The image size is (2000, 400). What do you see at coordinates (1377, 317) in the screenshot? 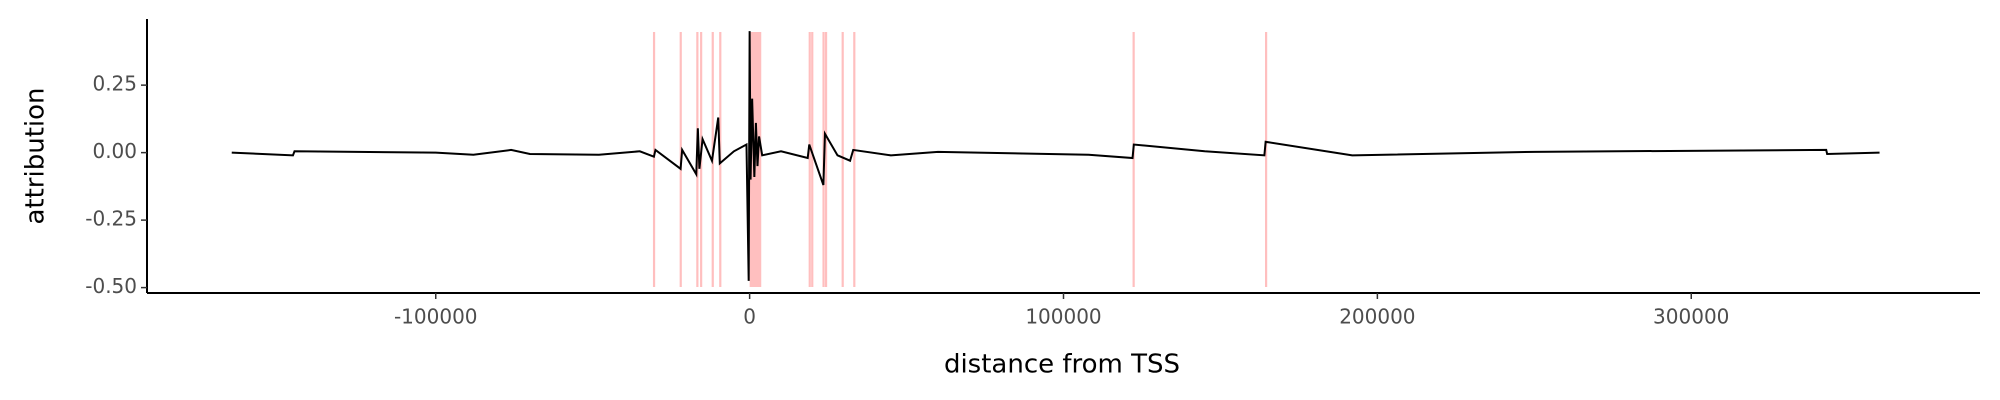
I see `x-tick-label: 200000` at bounding box center [1377, 317].